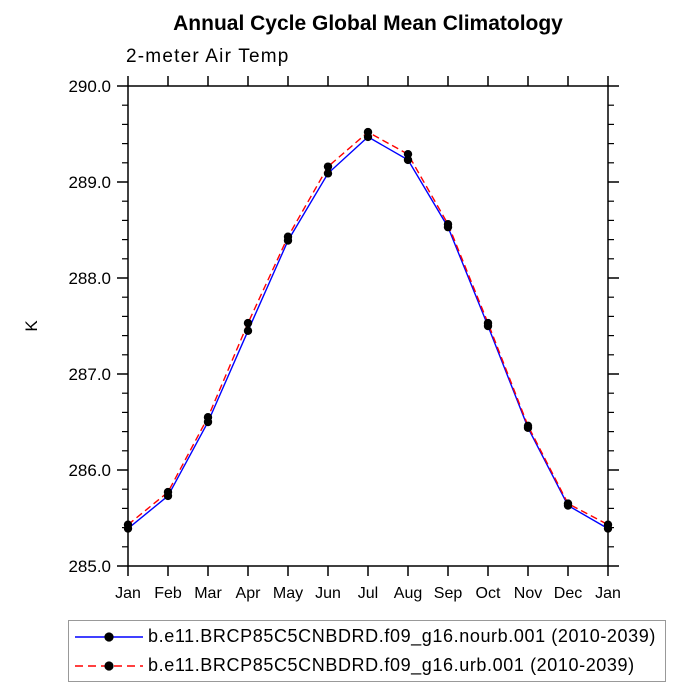 The image size is (700, 700). Describe the element at coordinates (89, 566) in the screenshot. I see `y-tick-label: 285.0` at that location.